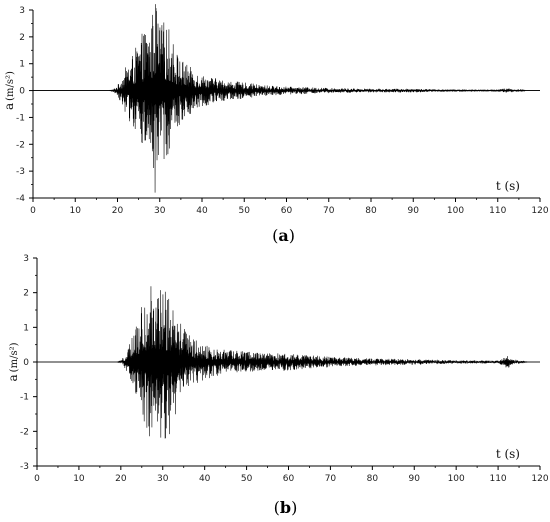  I want to click on y-tick-label: -4, so click(20, 199).